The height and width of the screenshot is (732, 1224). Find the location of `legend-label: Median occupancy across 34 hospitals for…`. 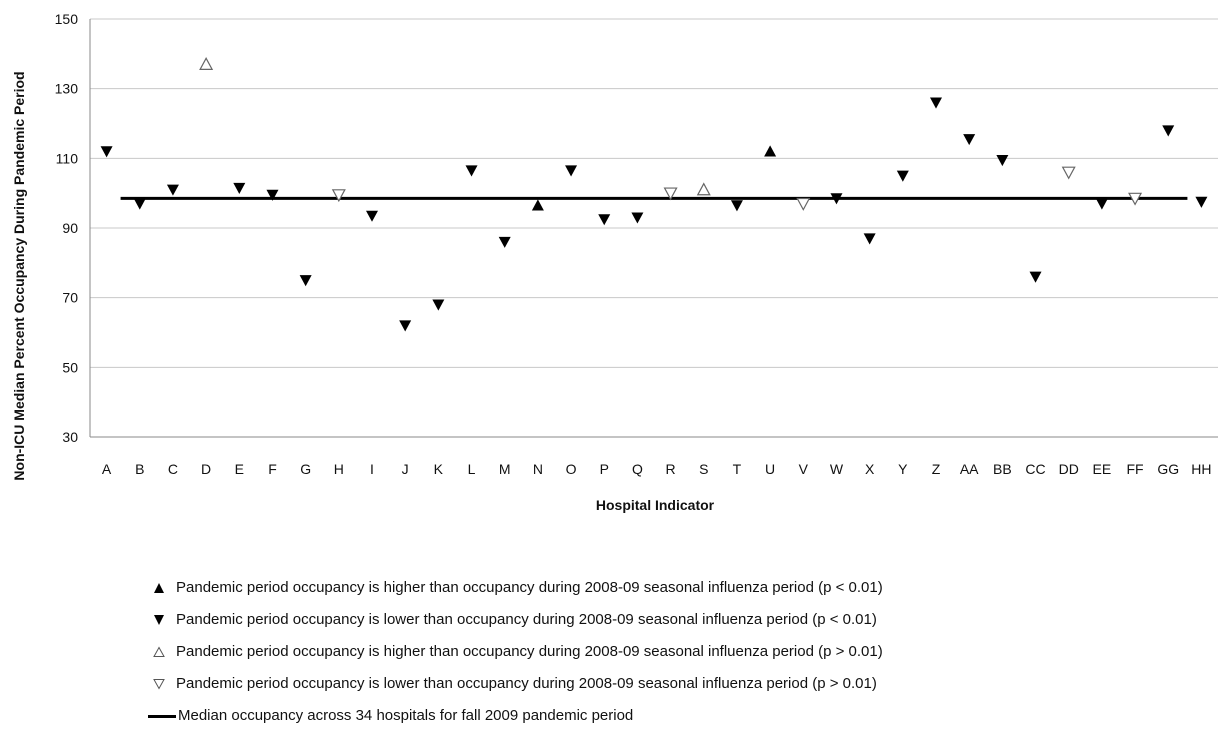

legend-label: Median occupancy across 34 hospitals for… is located at coordinates (406, 715).